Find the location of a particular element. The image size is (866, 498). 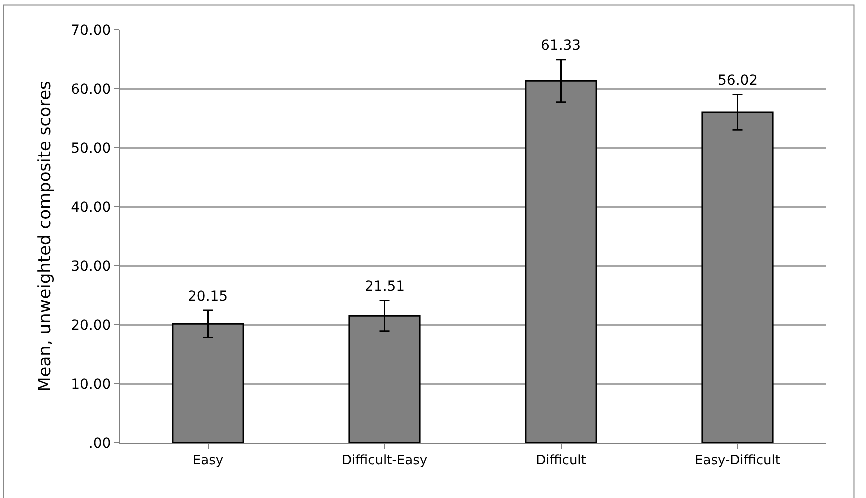

y-axis-title: Mean, unweighted composite scores is located at coordinates (46, 236).